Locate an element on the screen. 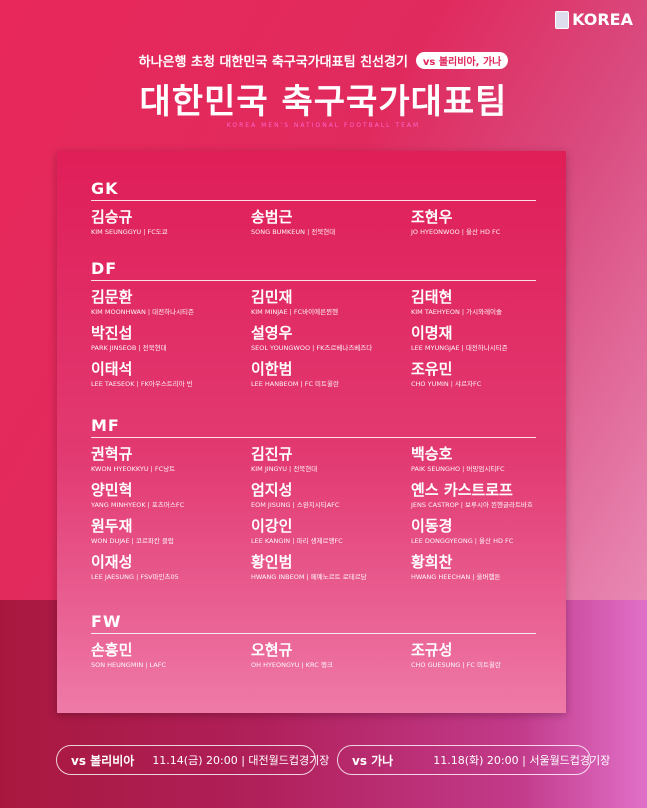 The width and height of the screenshot is (647, 808). match-ghana: vs 가나 11.18(화) 20:00 | 서울월드컵경기장 is located at coordinates (473, 760).